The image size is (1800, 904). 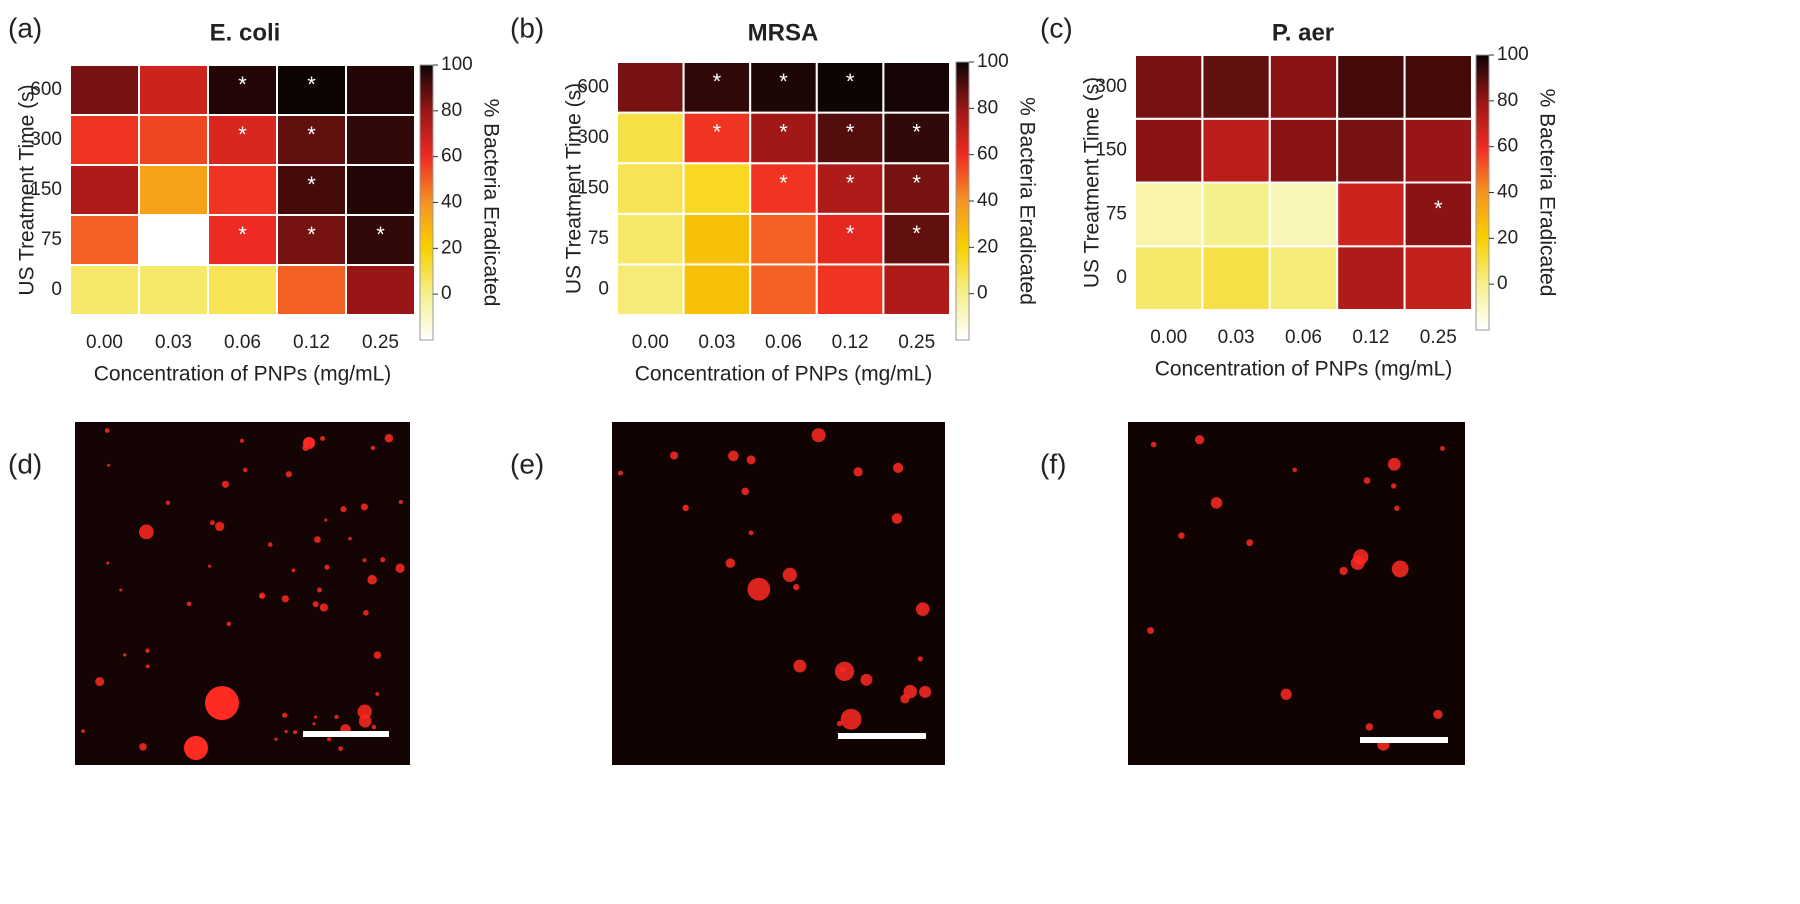 What do you see at coordinates (783, 32) in the screenshot?
I see `chart-title: MRSA` at bounding box center [783, 32].